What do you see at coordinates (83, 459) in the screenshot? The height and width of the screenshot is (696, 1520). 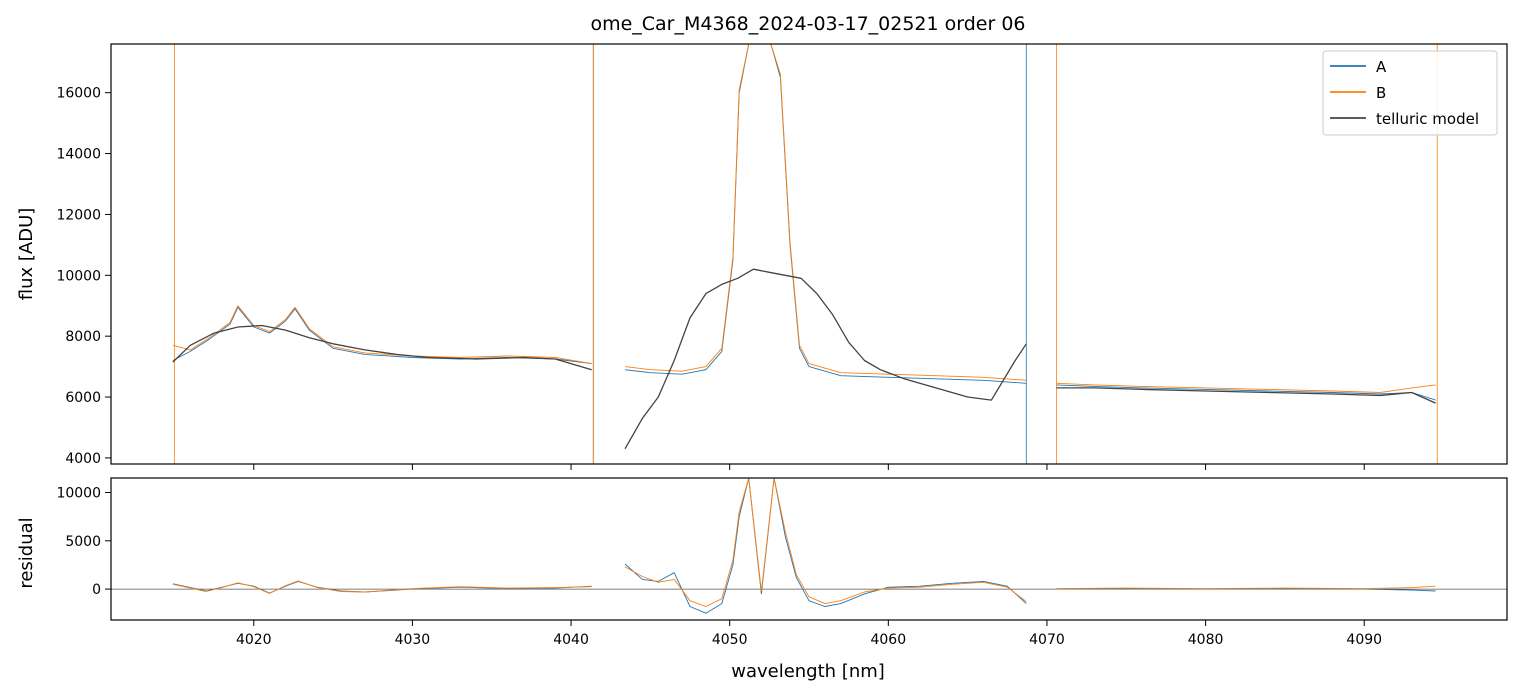 I see `y-tick-label: 4000` at bounding box center [83, 459].